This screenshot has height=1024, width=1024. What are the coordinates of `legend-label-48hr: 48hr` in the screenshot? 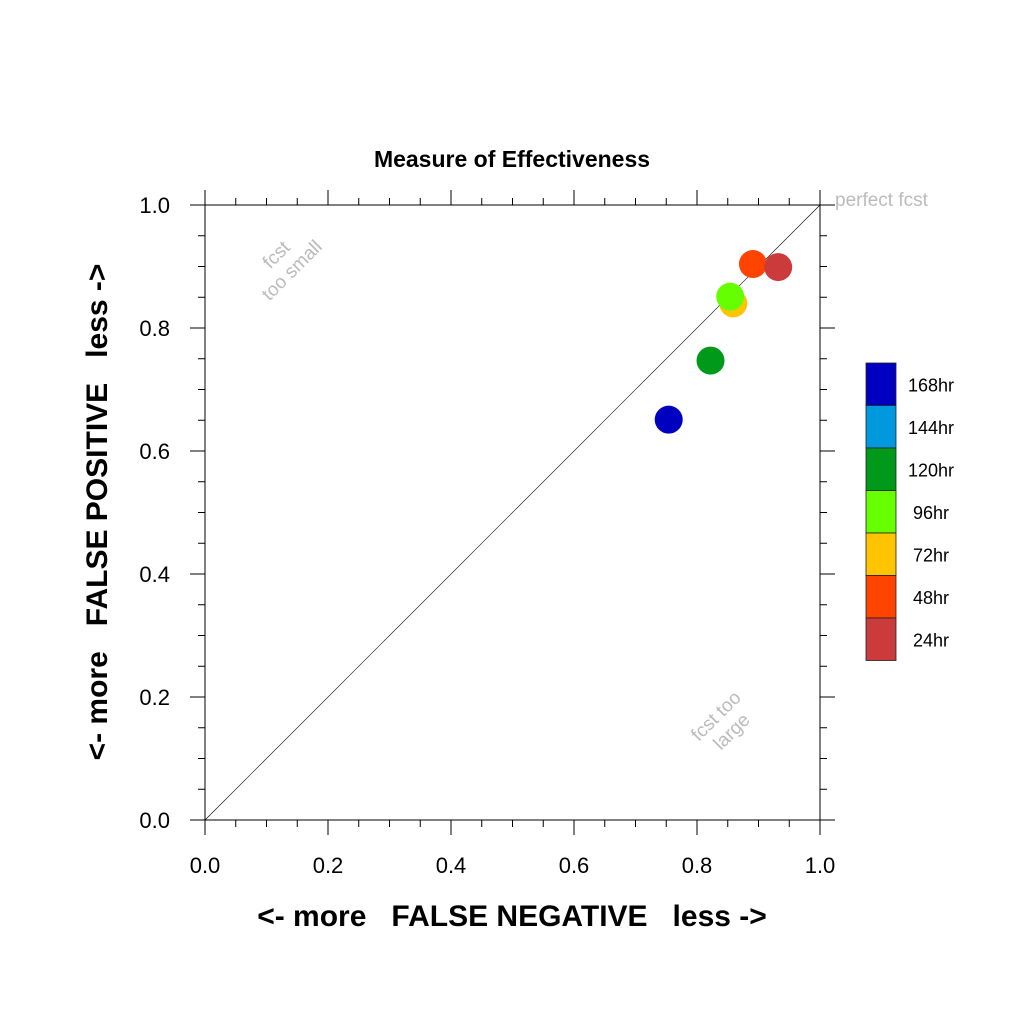 It's located at (931, 598).